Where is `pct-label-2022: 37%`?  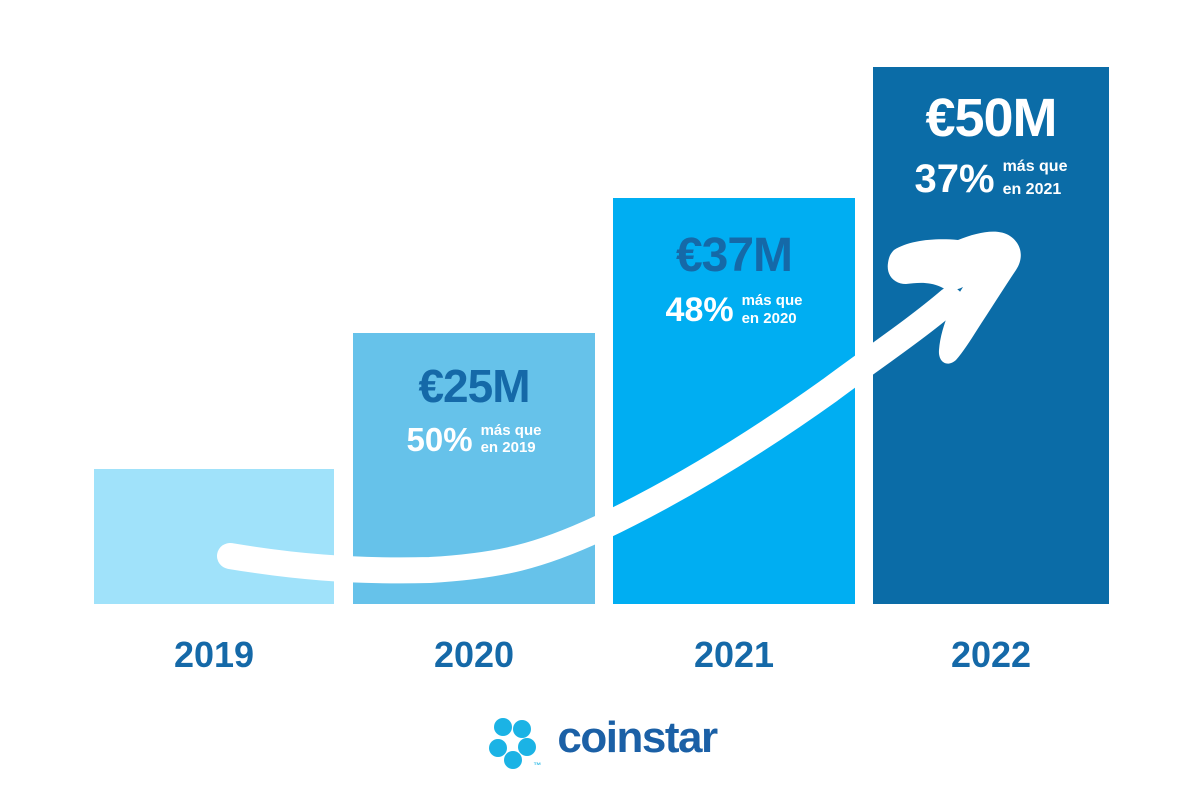 pct-label-2022: 37% is located at coordinates (954, 179).